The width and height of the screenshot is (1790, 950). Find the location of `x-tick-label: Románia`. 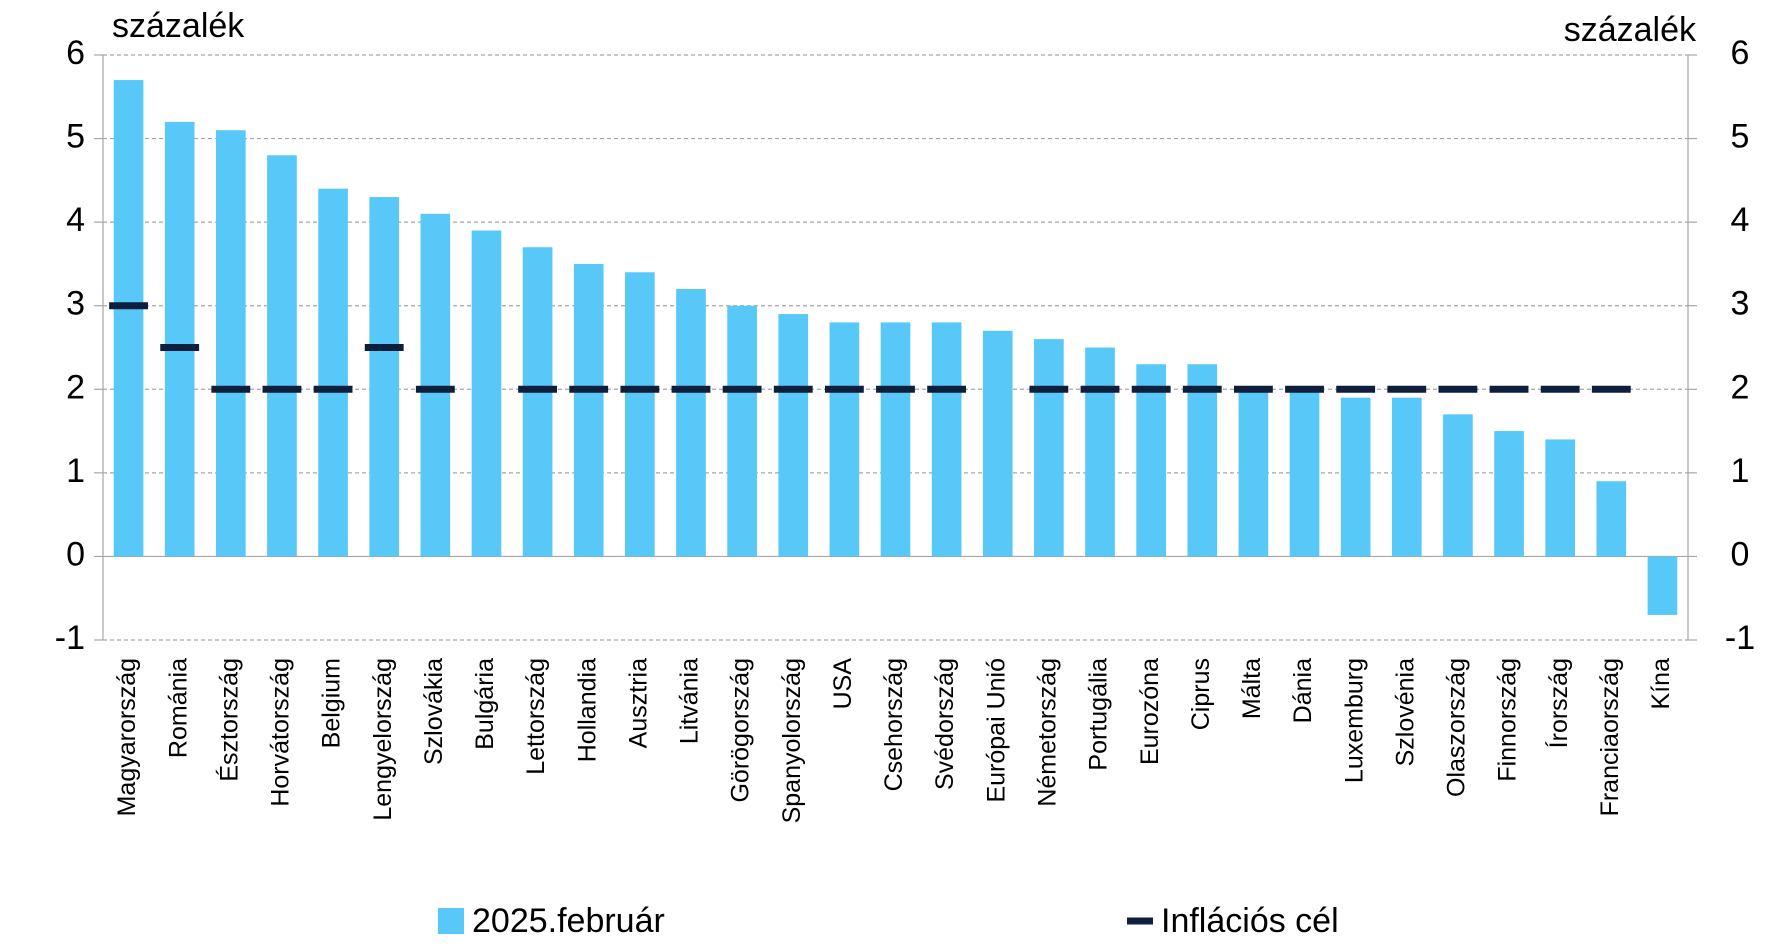

x-tick-label: Románia is located at coordinates (178, 708).